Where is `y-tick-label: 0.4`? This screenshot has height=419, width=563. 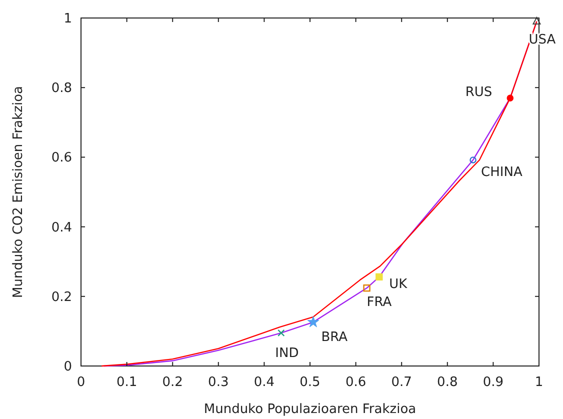
y-tick-label: 0.4 is located at coordinates (61, 228).